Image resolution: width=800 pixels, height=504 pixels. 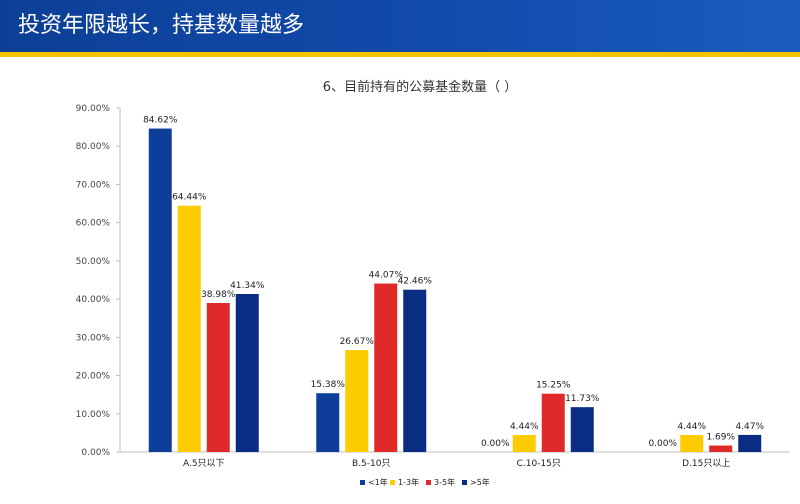 What do you see at coordinates (408, 482) in the screenshot?
I see `legend-label: 1-3年` at bounding box center [408, 482].